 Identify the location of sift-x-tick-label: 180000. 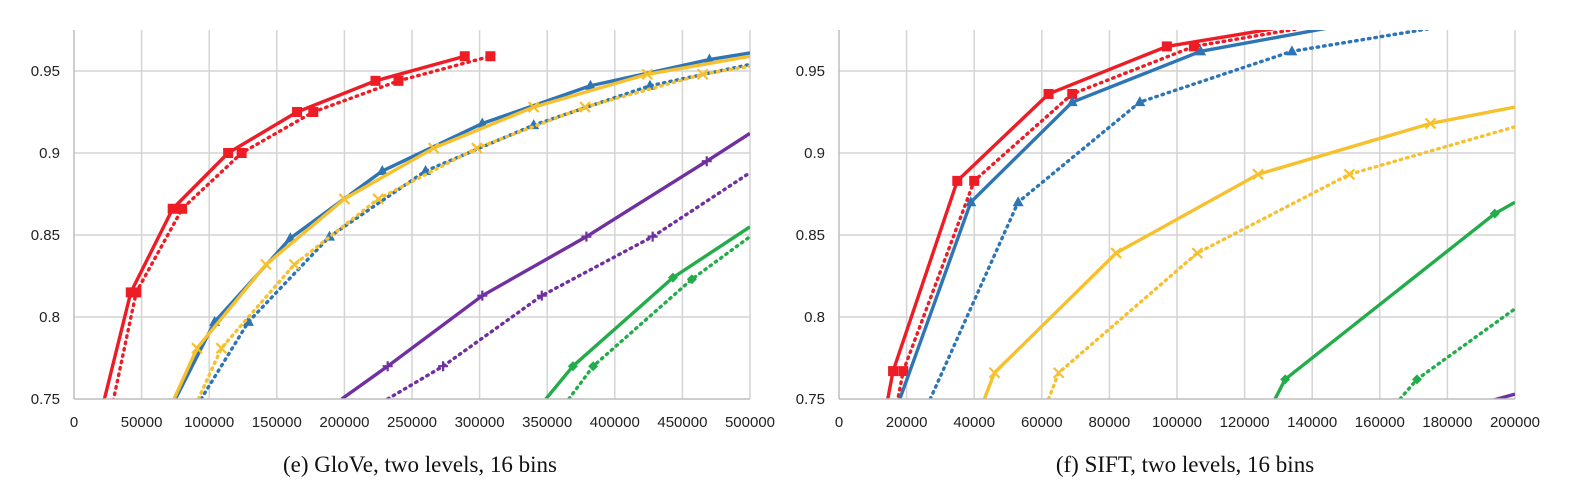
(1447, 422).